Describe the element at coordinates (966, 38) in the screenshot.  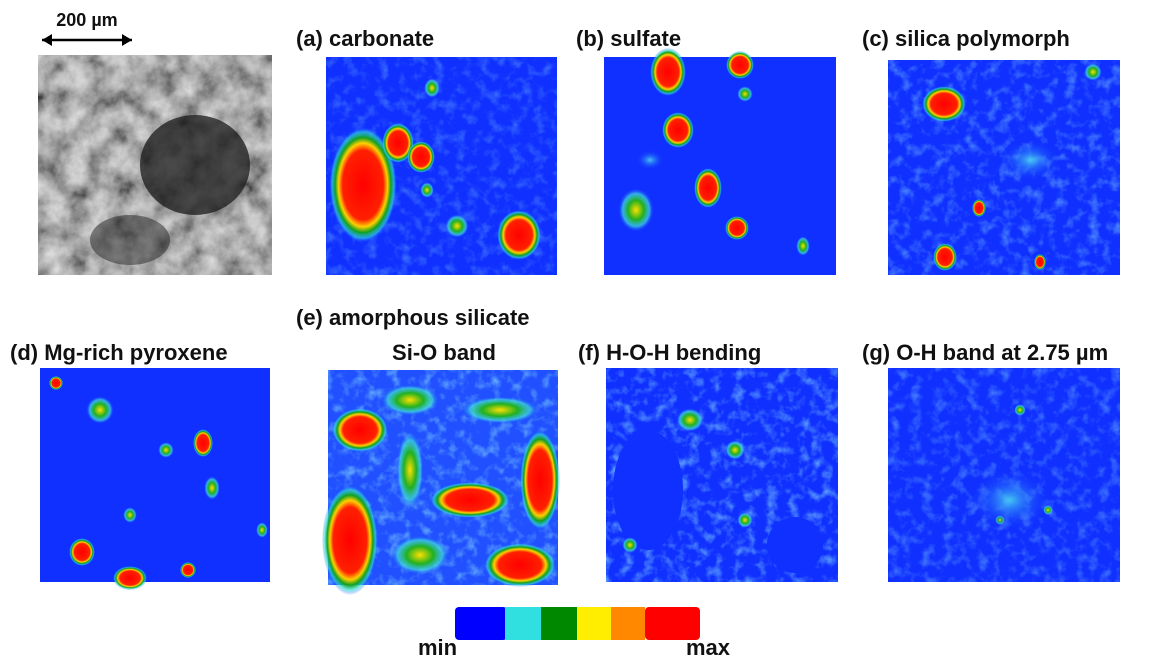
I see `panel-title: (c) silica polymorph` at that location.